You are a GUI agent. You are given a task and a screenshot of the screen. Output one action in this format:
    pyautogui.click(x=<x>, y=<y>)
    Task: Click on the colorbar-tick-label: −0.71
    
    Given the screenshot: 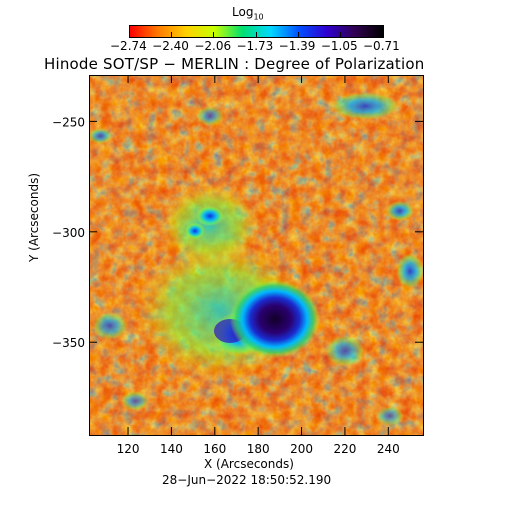 What is the action you would take?
    pyautogui.click(x=381, y=46)
    